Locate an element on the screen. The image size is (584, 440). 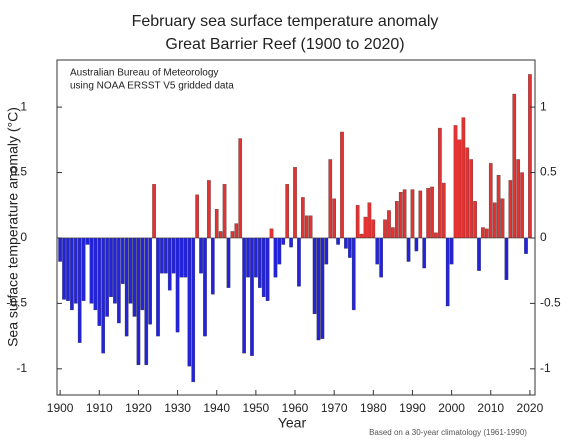
x-tick-label: 2020 is located at coordinates (530, 408).